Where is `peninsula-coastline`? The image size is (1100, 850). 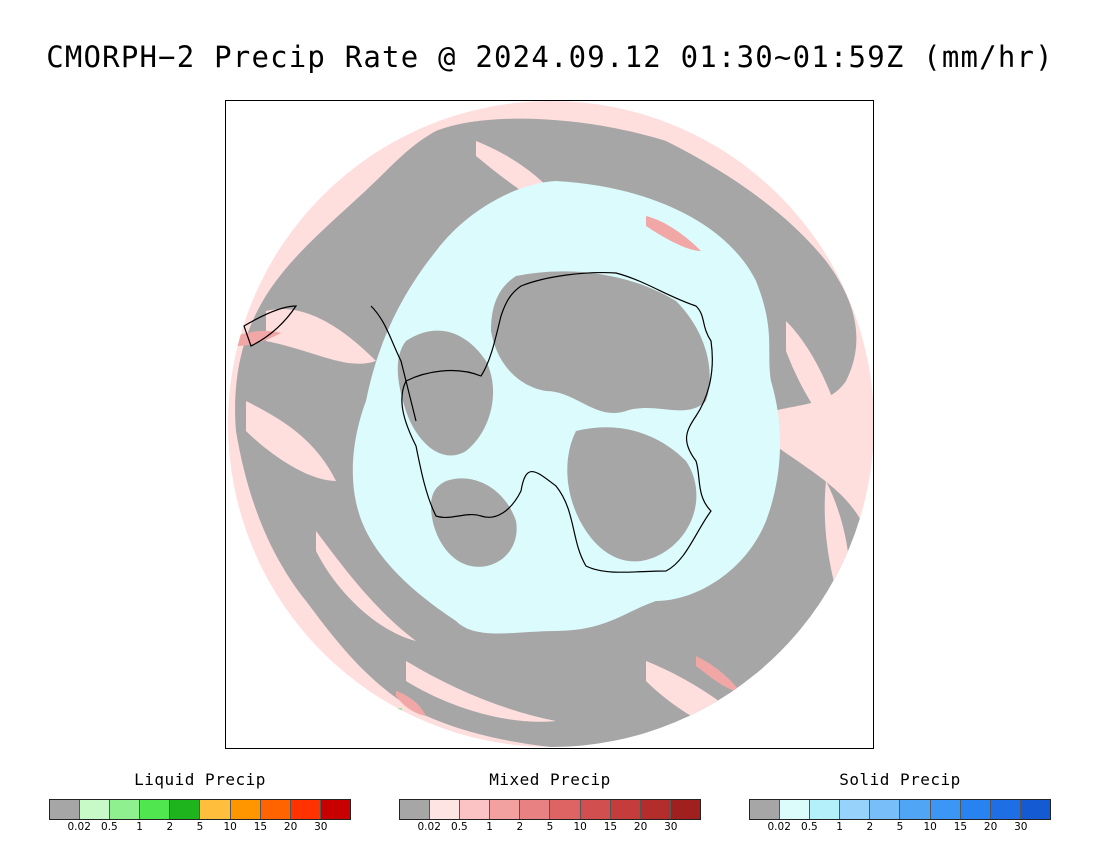
peninsula-coastline is located at coordinates (393, 363).